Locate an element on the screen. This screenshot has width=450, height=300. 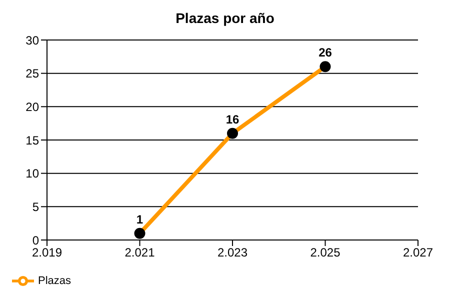
y-tick-label: 5 is located at coordinates (36, 207).